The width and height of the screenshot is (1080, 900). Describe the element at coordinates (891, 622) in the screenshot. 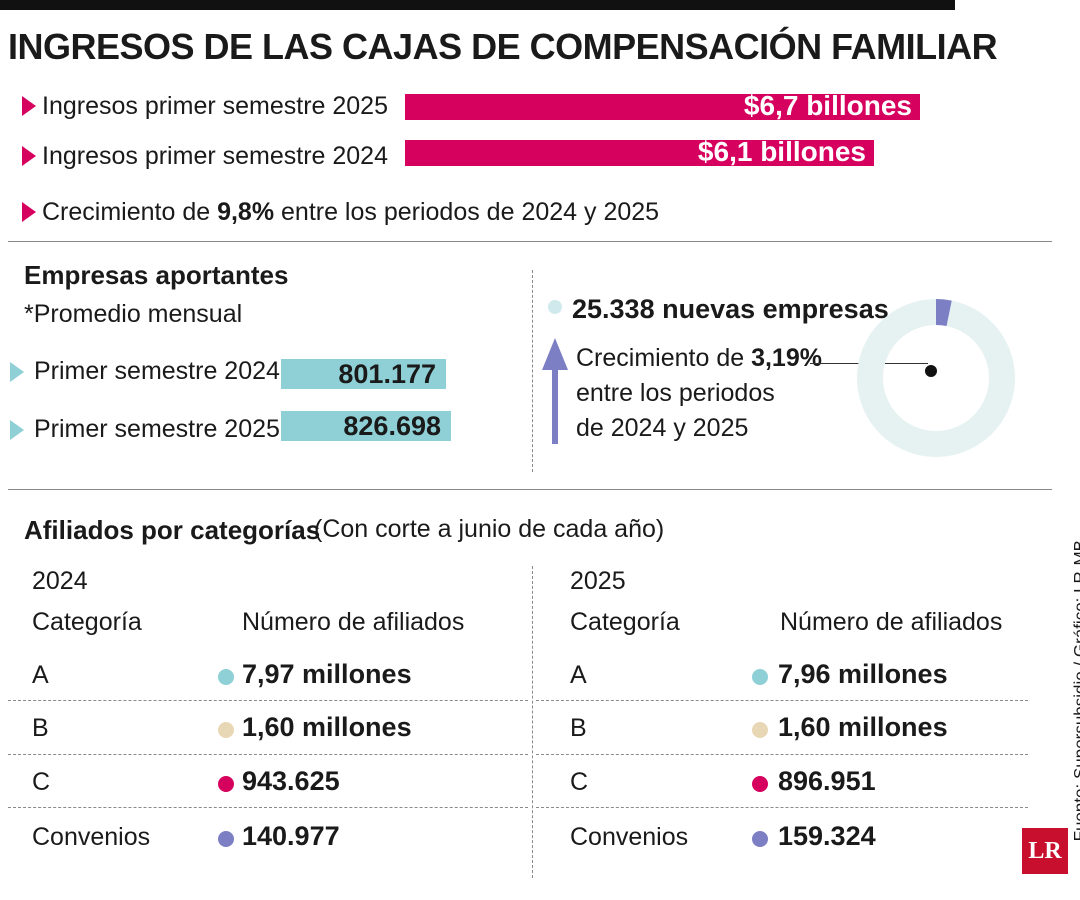

I see `col-number-2025: Número de afiliados` at that location.